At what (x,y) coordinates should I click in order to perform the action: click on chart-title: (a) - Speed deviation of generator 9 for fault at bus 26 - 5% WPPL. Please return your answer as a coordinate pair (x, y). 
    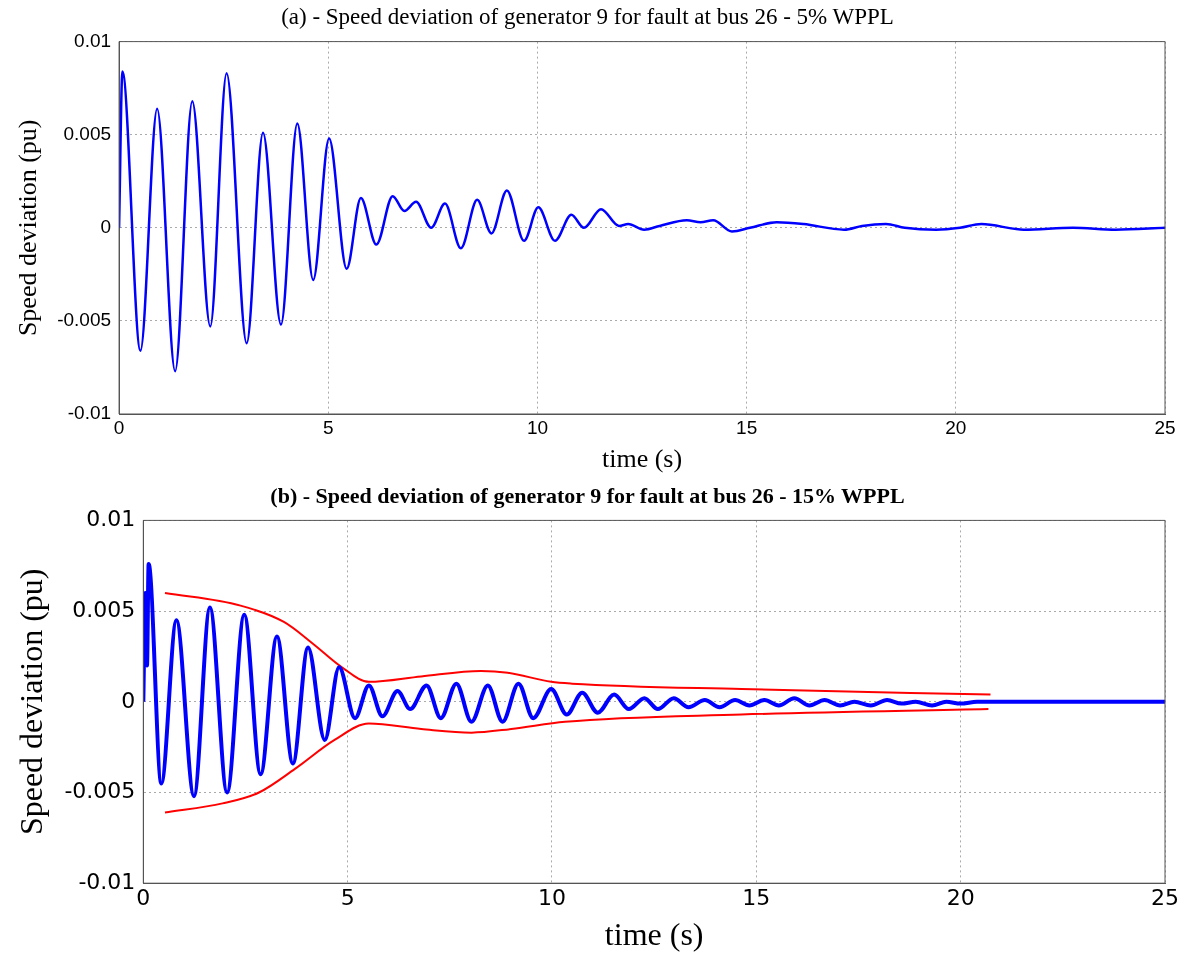
    Looking at the image, I should click on (587, 16).